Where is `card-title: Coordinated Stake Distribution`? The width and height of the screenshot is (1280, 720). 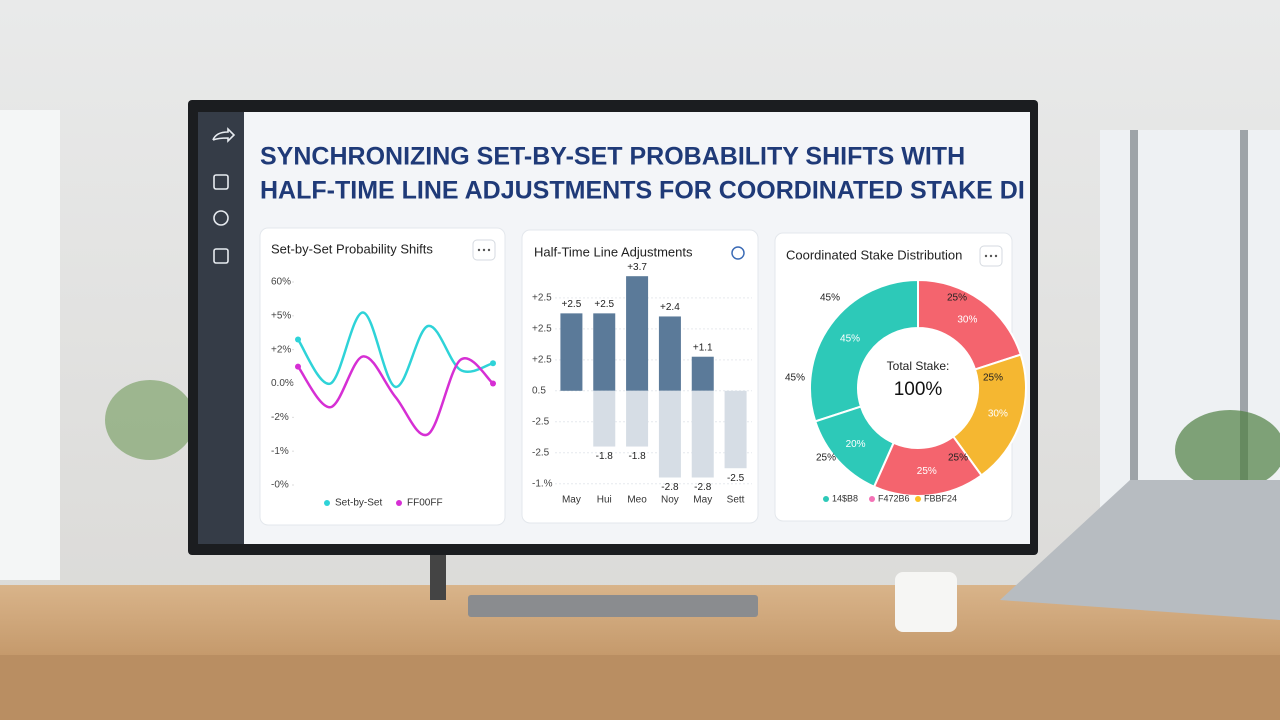 card-title: Coordinated Stake Distribution is located at coordinates (874, 254).